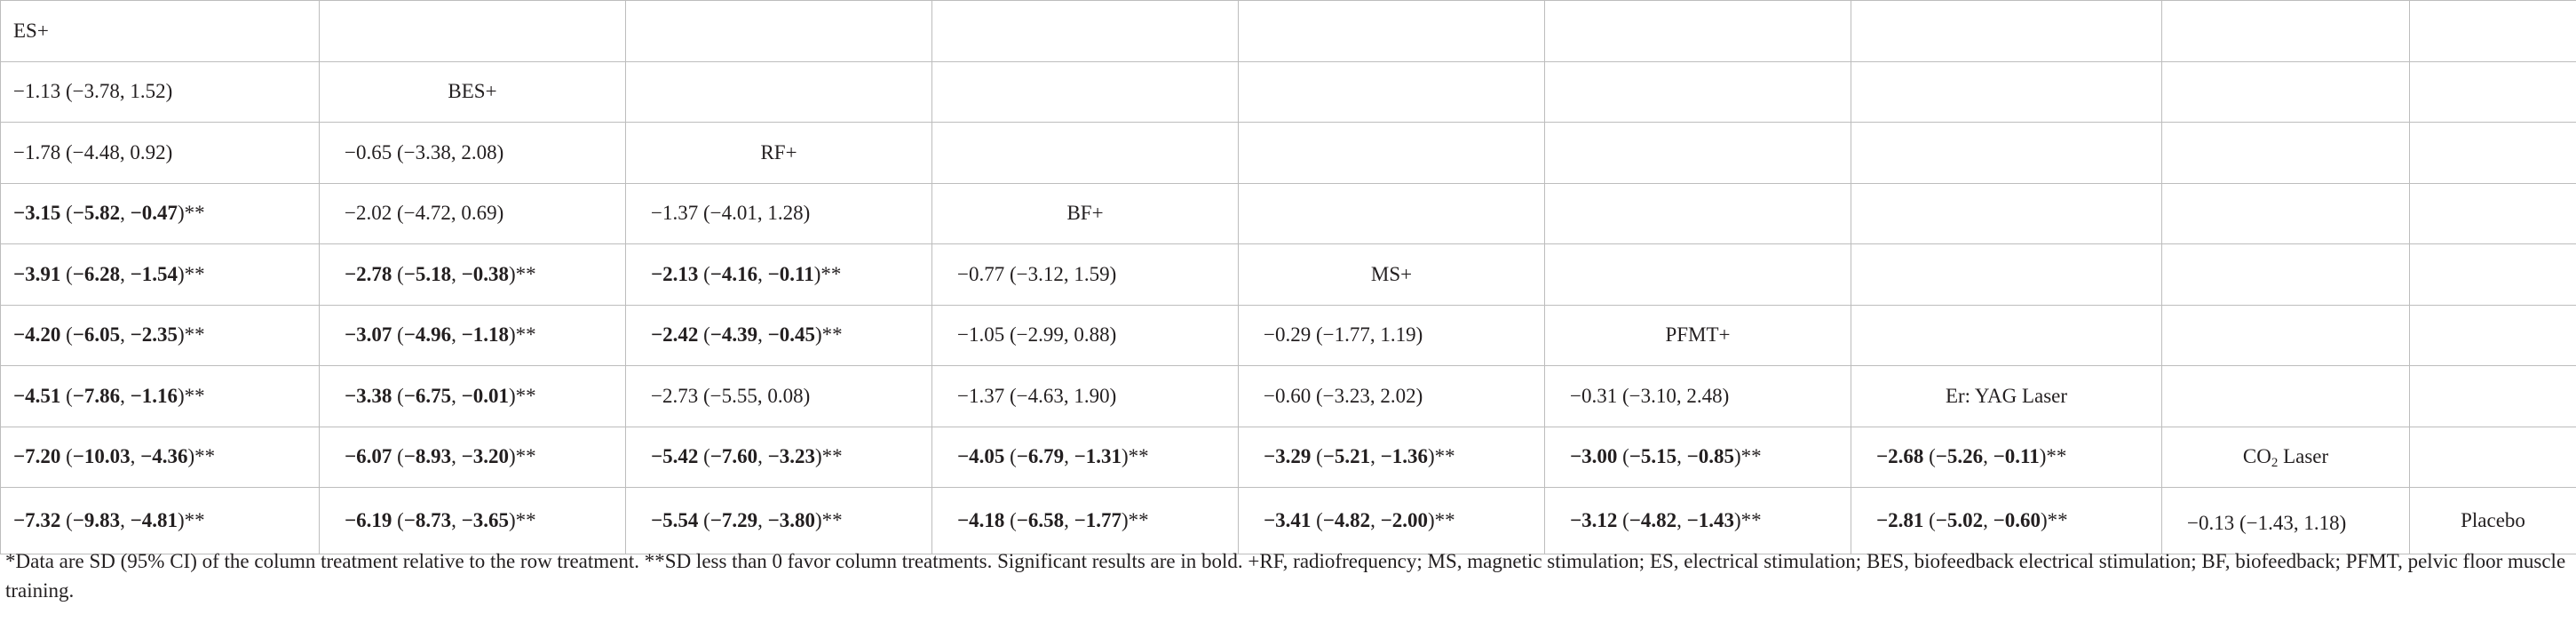  Describe the element at coordinates (1698, 335) in the screenshot. I see `treatment-label-cell: PFMT+` at that location.